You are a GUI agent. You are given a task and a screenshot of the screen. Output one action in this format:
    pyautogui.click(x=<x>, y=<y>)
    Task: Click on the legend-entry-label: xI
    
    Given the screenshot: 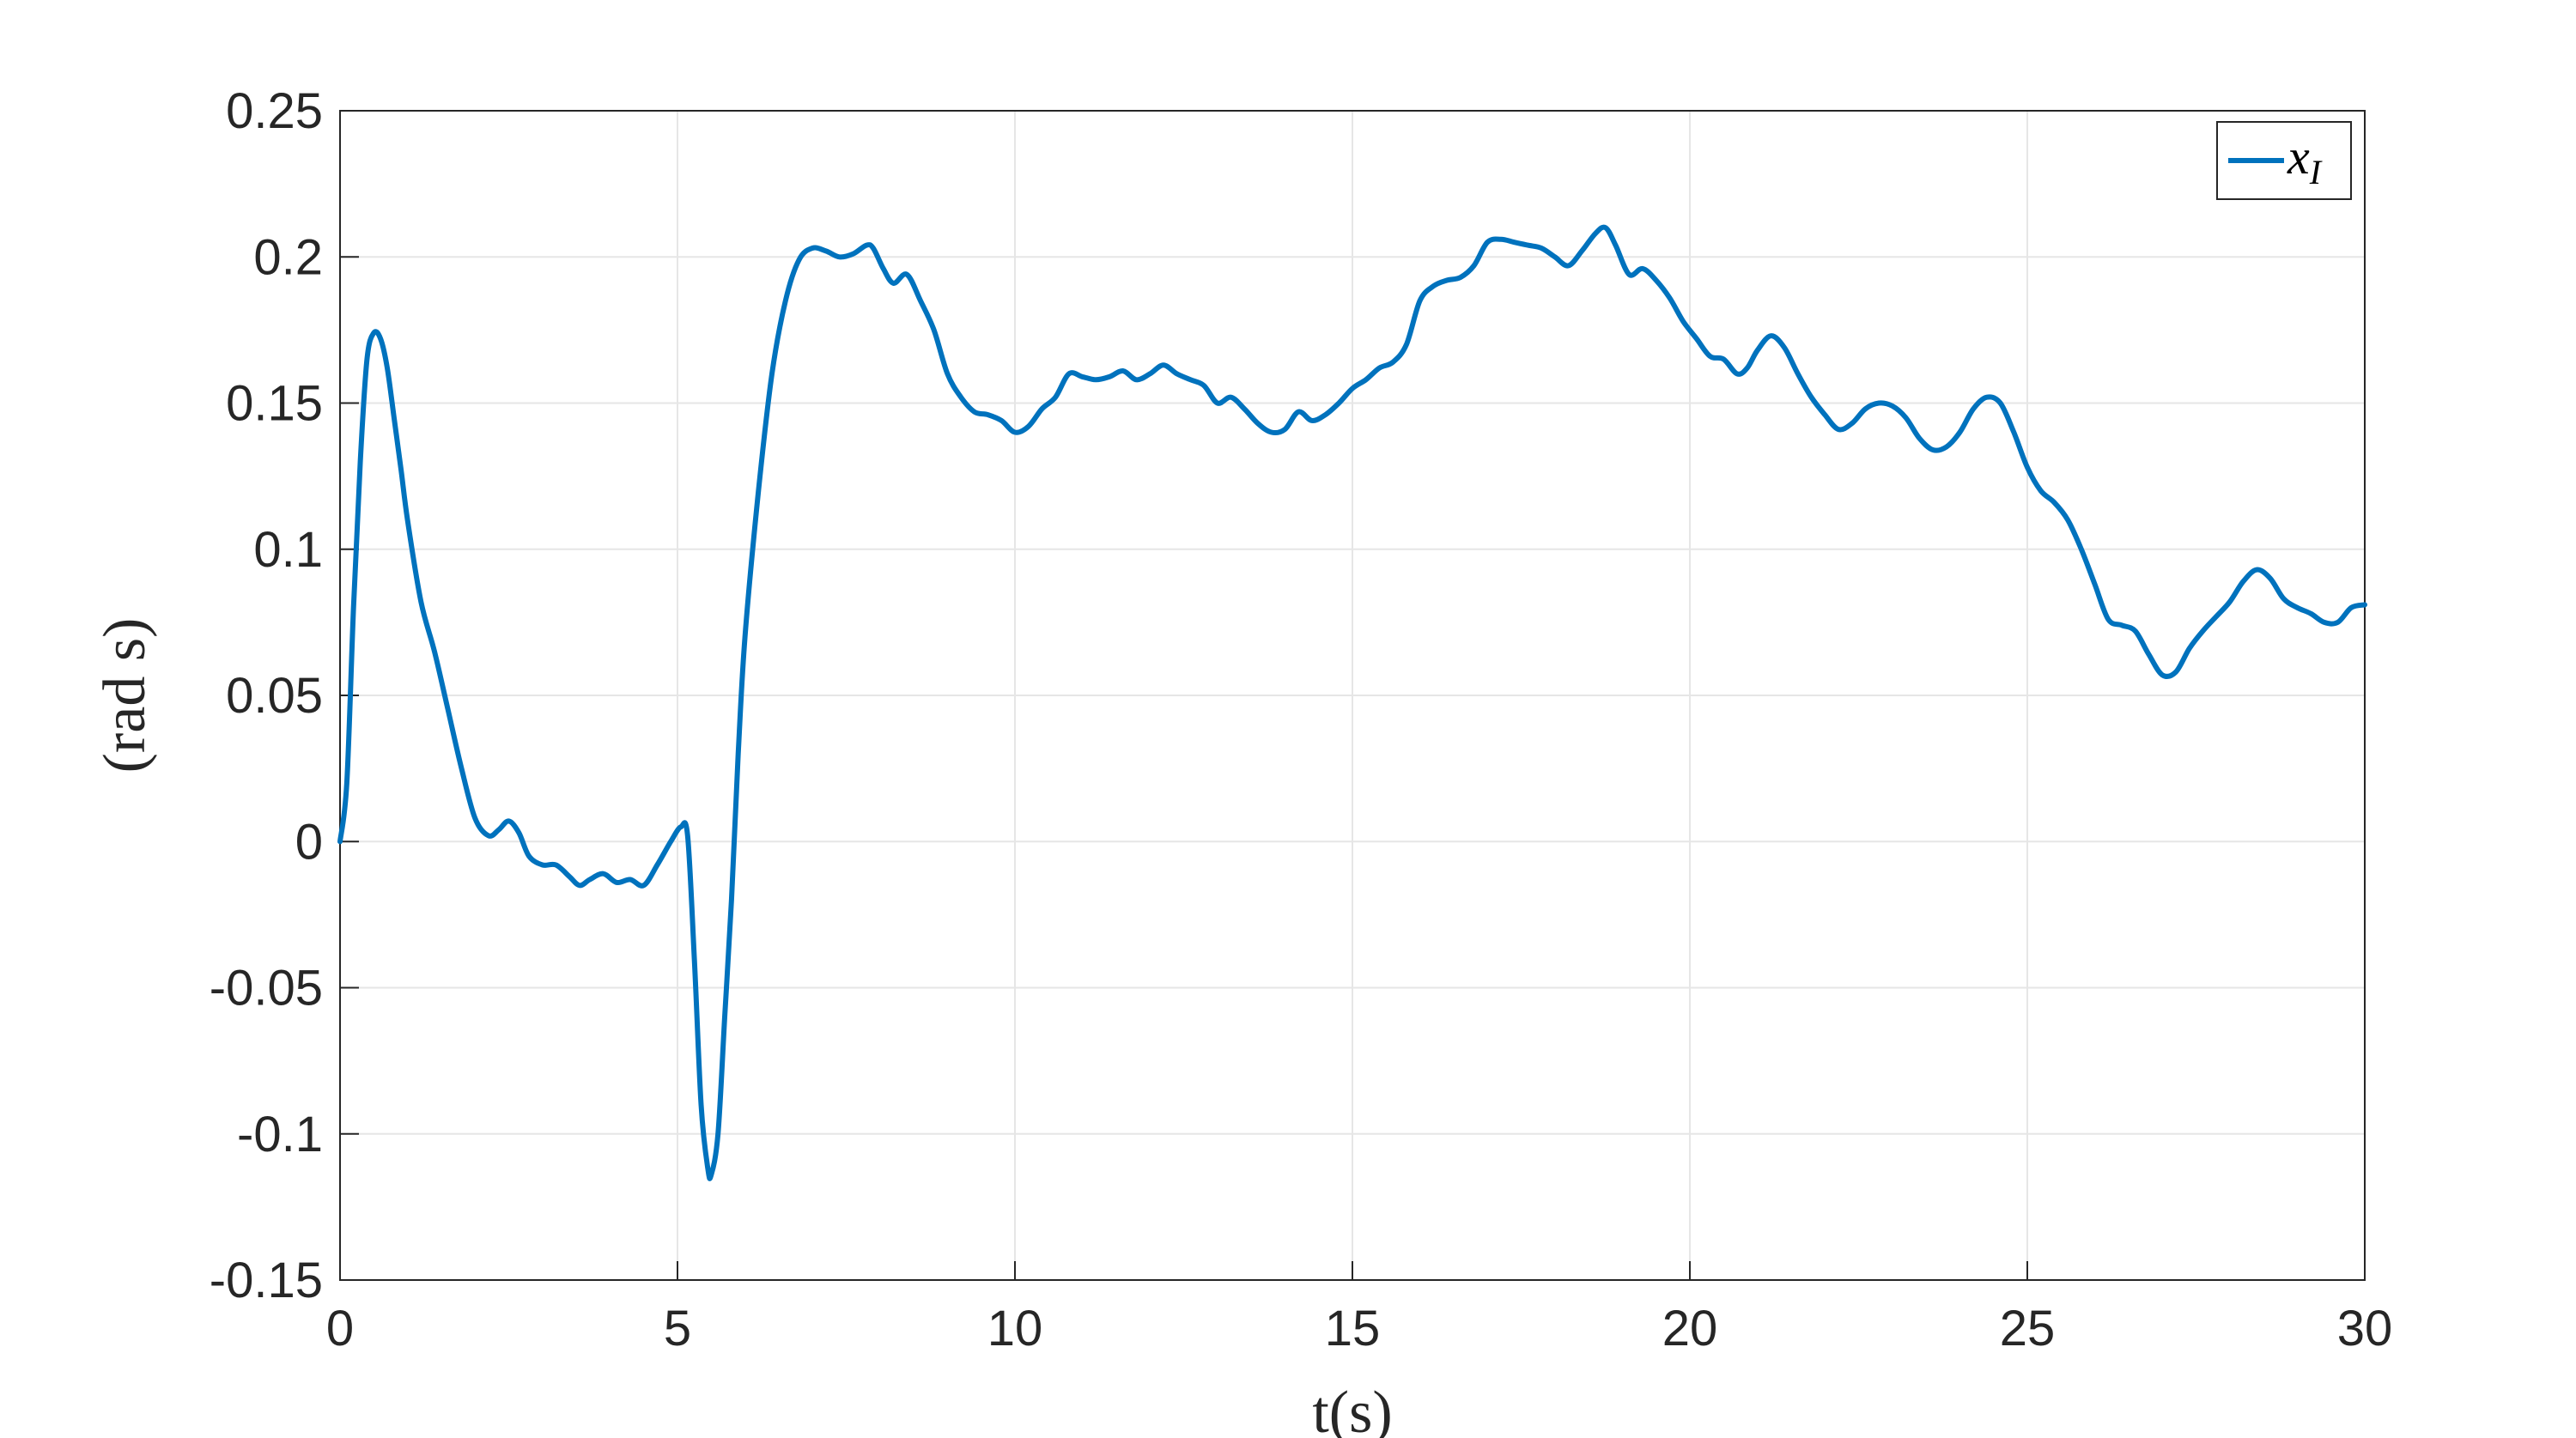 What is the action you would take?
    pyautogui.click(x=2305, y=160)
    